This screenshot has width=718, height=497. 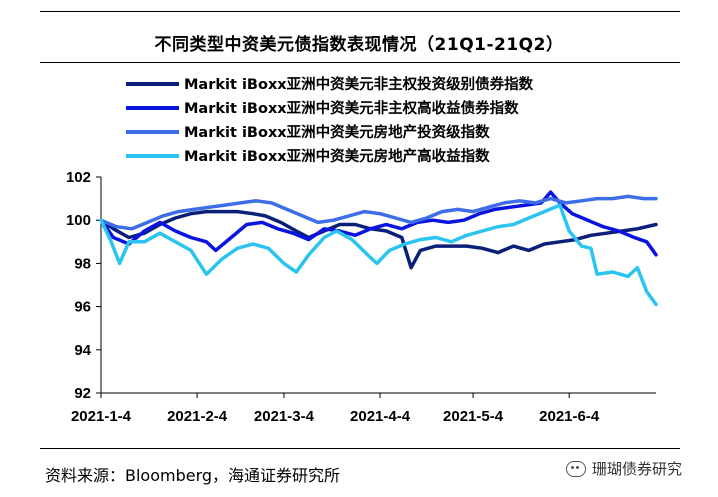 What do you see at coordinates (193, 475) in the screenshot?
I see `source-note: 资料来源：Bloomberg，海通证券研究所` at bounding box center [193, 475].